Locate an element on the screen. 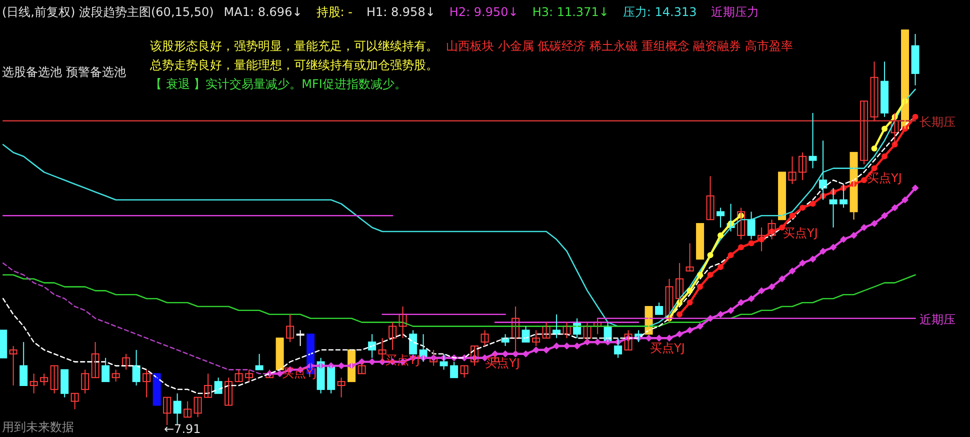 The image size is (970, 437). text: H3: 11.371↓ is located at coordinates (570, 12).